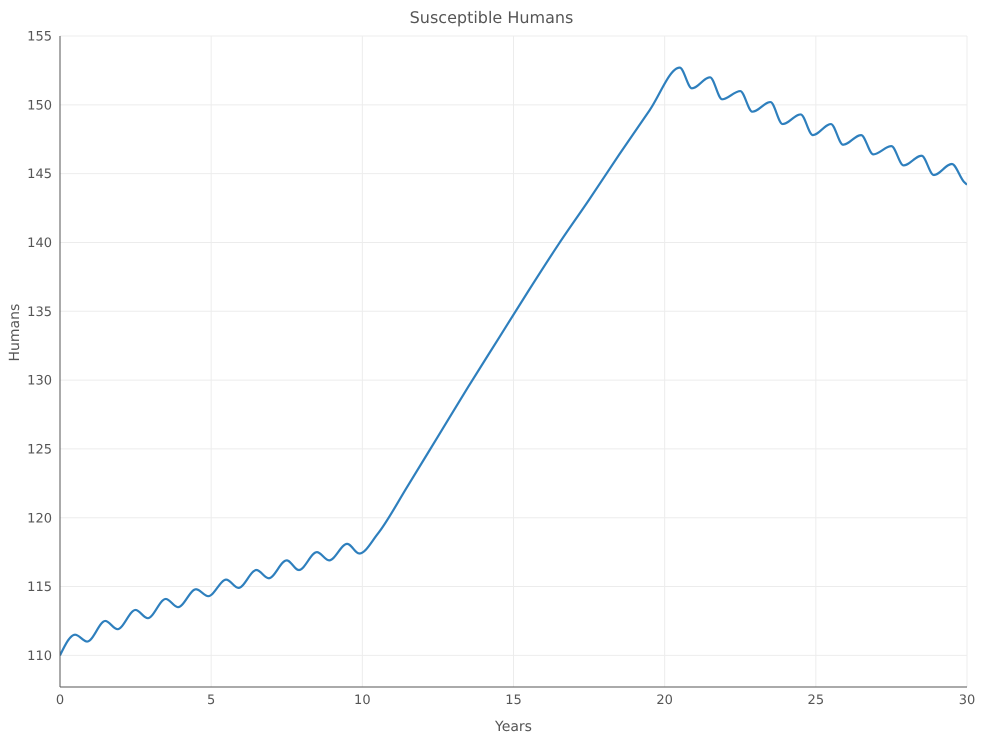 The height and width of the screenshot is (751, 983). I want to click on y-tick-label: 135, so click(39, 312).